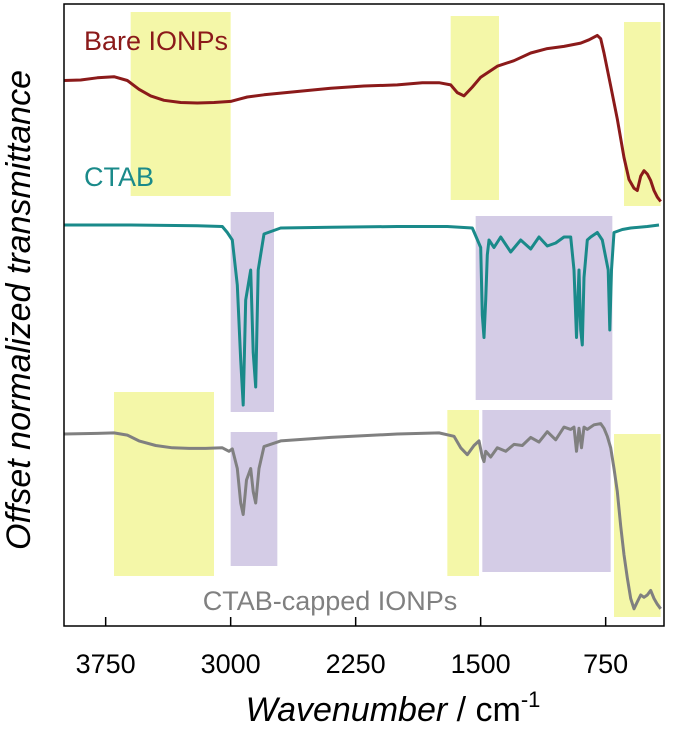 Image resolution: width=674 pixels, height=729 pixels. What do you see at coordinates (498, 710) in the screenshot?
I see `x-axis-label-unit: cm` at bounding box center [498, 710].